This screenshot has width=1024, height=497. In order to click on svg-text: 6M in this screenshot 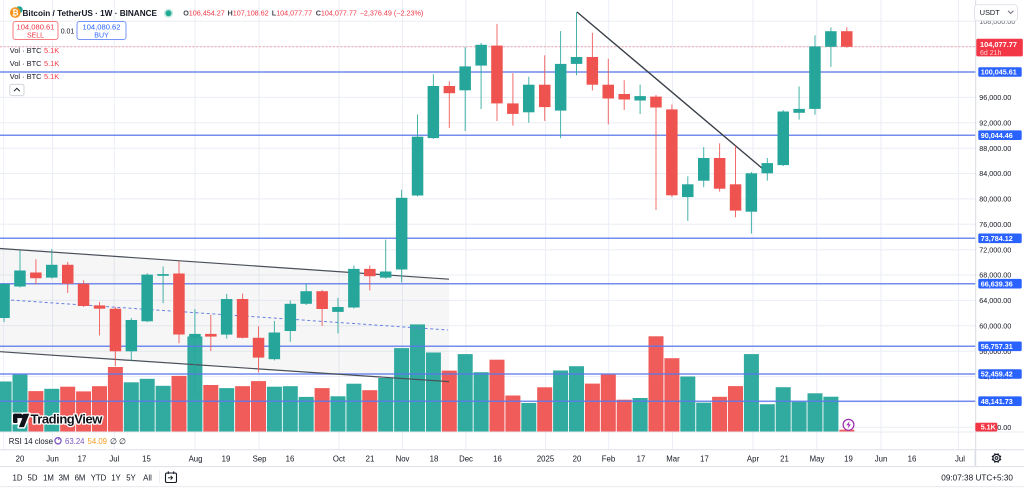, I will do `click(80, 477)`.